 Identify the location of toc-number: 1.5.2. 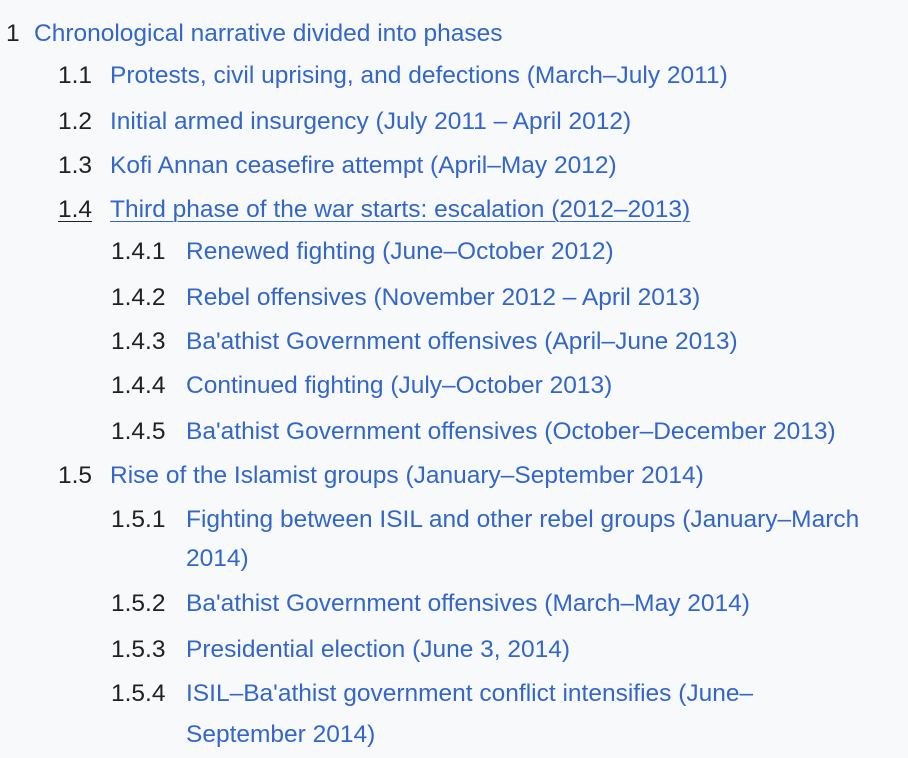
(138, 603).